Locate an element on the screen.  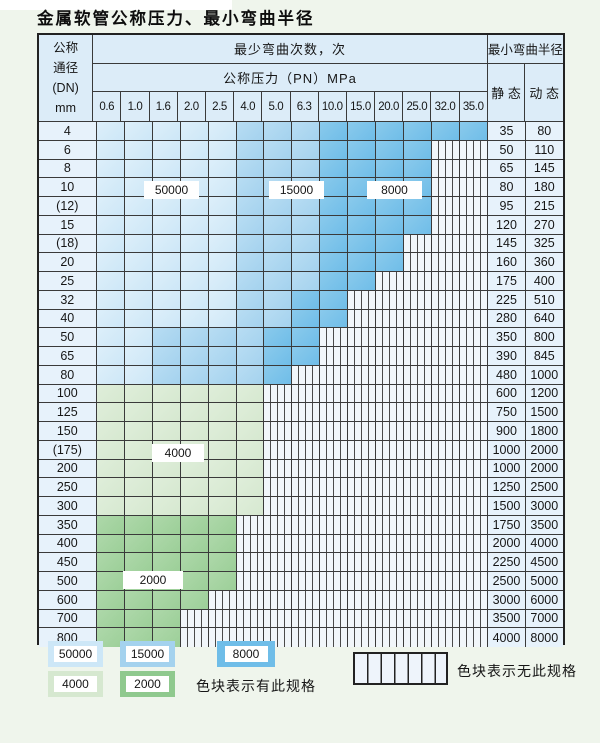
table-row: (18) 145 325 is located at coordinates (301, 244).